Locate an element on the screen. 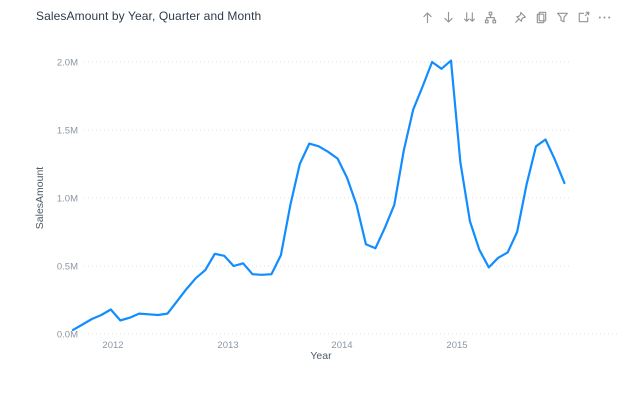  filter-icon is located at coordinates (562, 17).